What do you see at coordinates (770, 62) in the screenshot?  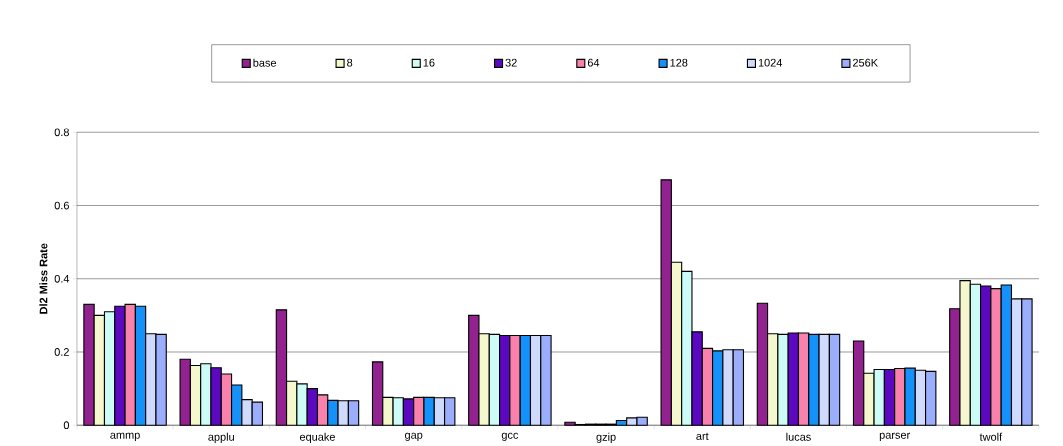 I see `legend-label: 1024` at bounding box center [770, 62].